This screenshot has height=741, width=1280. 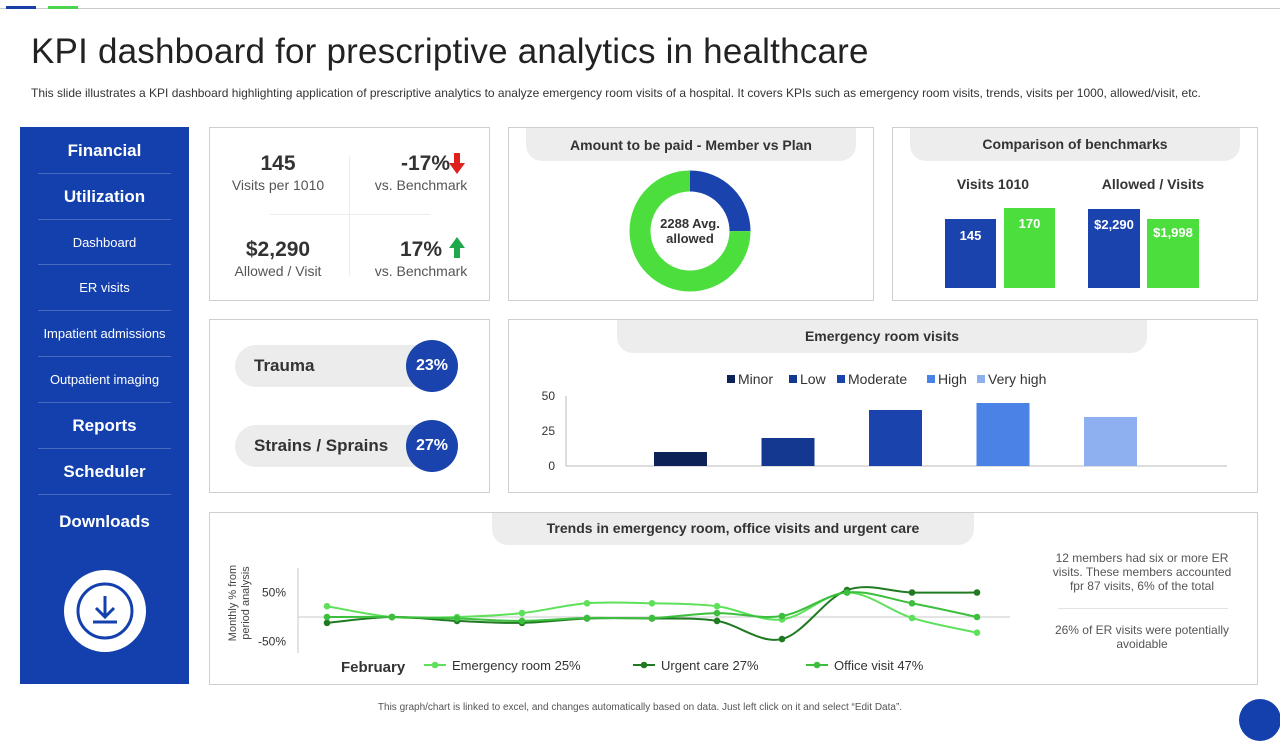 What do you see at coordinates (691, 144) in the screenshot?
I see `donut-title: Amount to be paid - Member vs Plan` at bounding box center [691, 144].